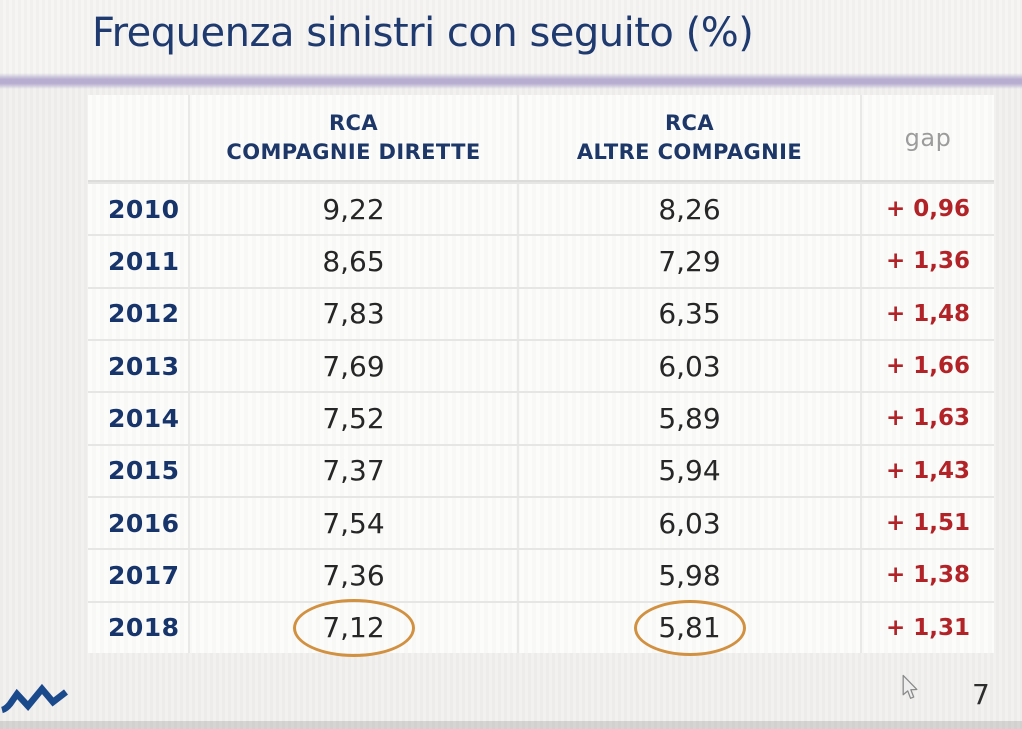  I want to click on table-row: 2016 7,54 6,03 + 1,51, so click(541, 522).